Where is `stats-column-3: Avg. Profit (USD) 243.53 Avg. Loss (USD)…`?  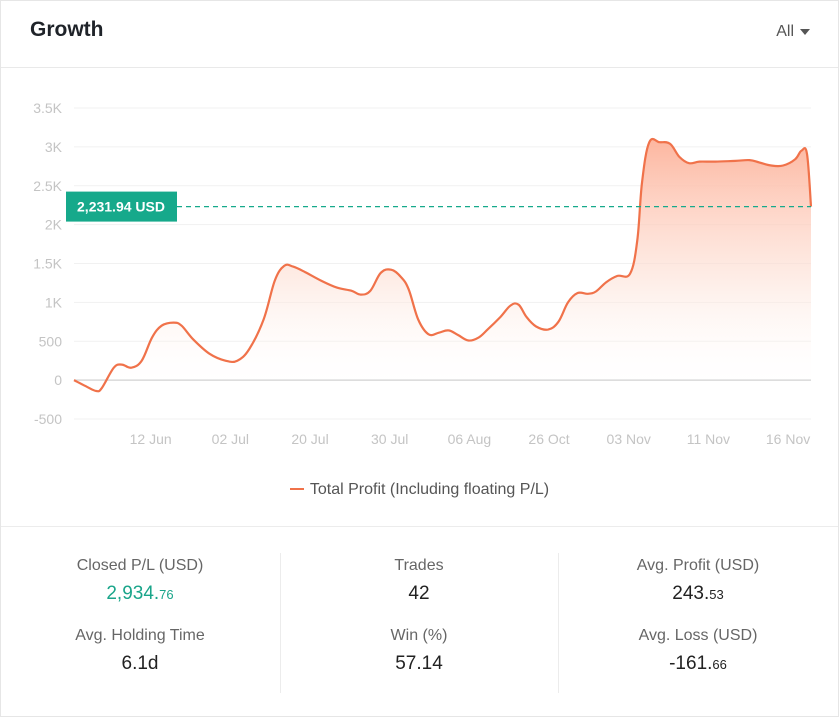 stats-column-3: Avg. Profit (USD) 243.53 Avg. Loss (USD)… is located at coordinates (698, 621).